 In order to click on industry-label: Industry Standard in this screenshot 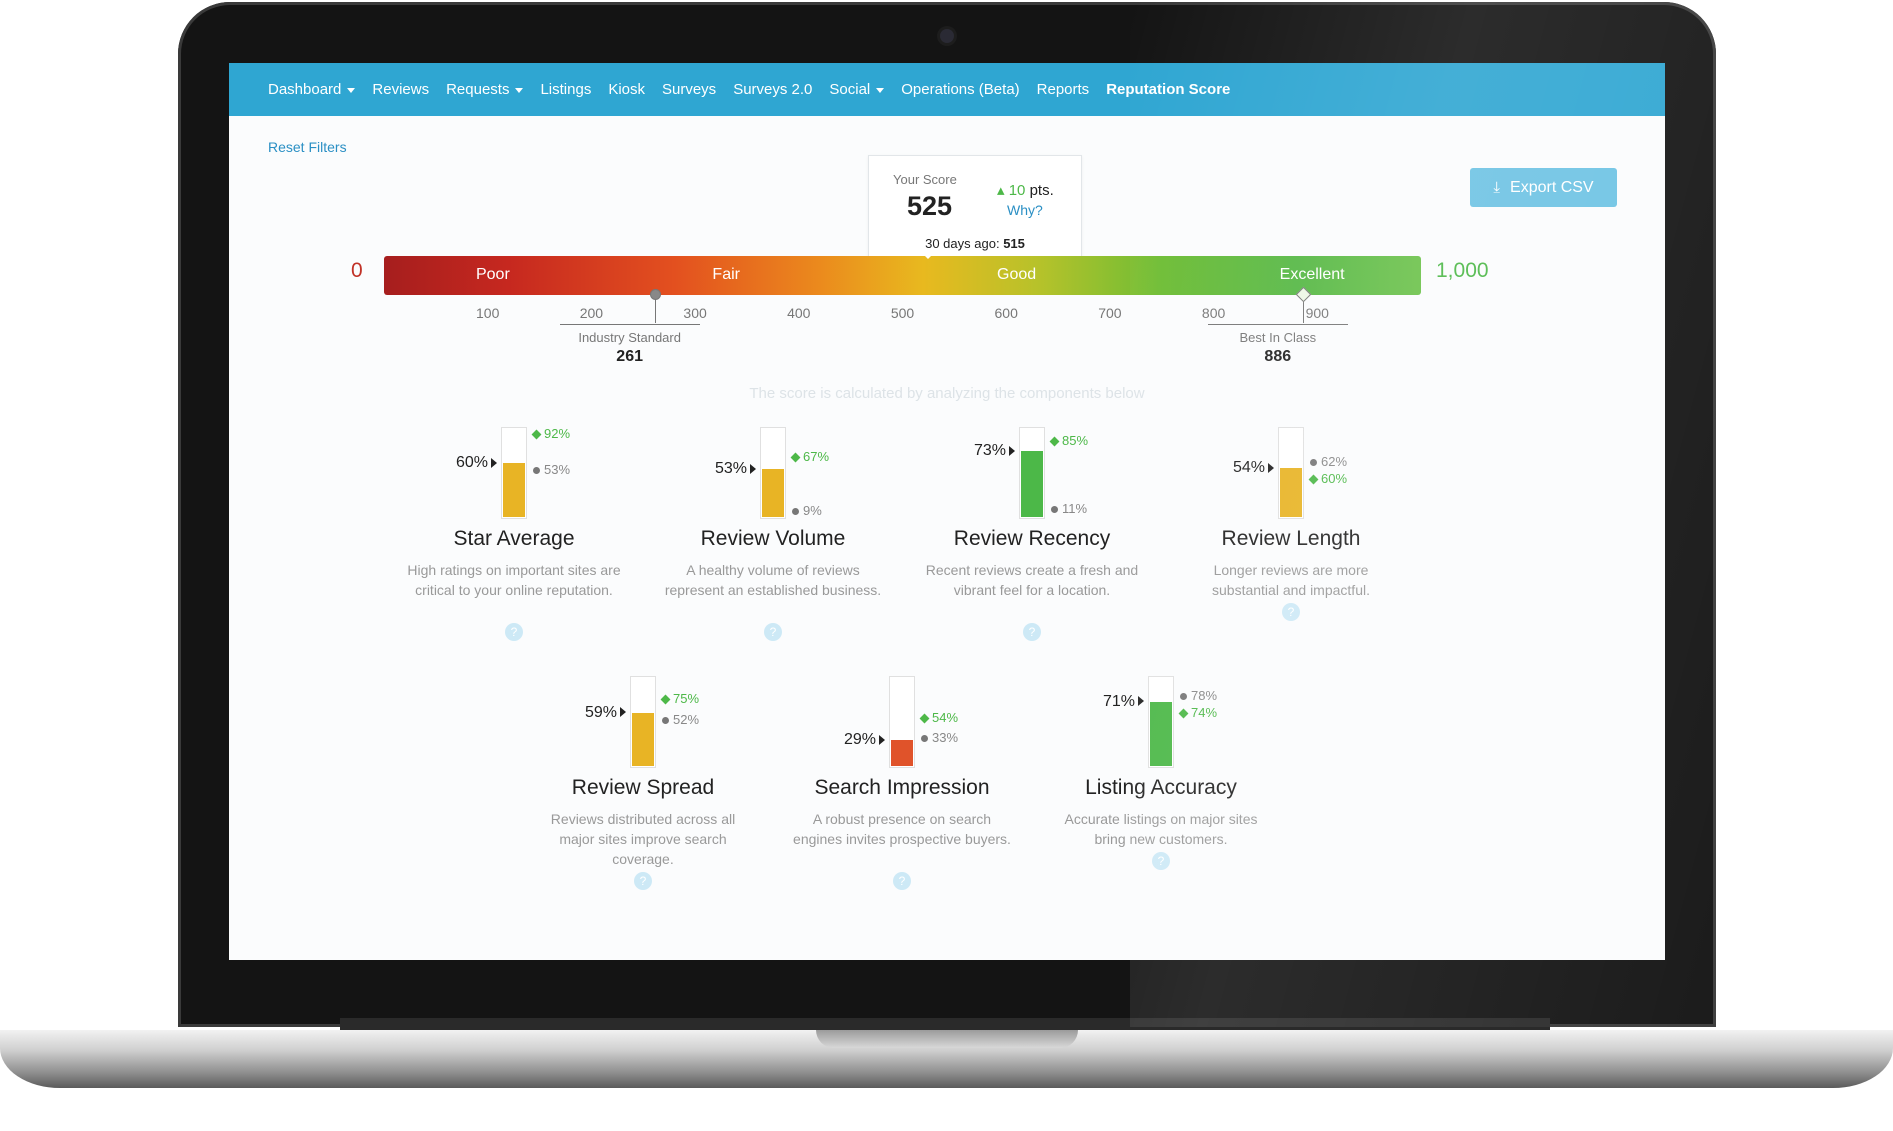, I will do `click(629, 337)`.